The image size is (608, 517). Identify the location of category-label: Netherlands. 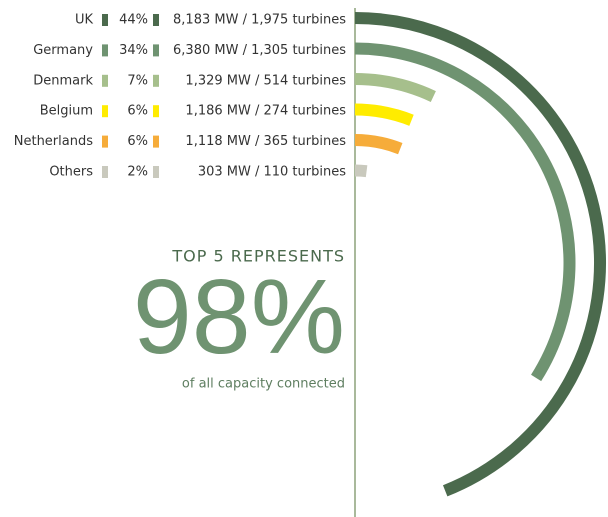
(53, 141).